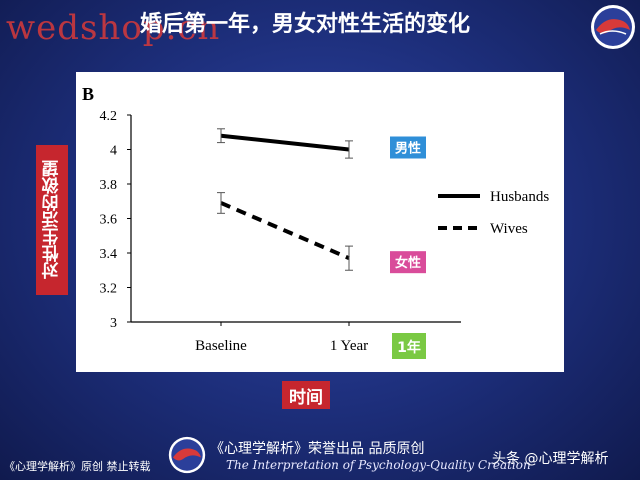 The width and height of the screenshot is (640, 480). I want to click on y-tick-label: 3.6, so click(109, 220).